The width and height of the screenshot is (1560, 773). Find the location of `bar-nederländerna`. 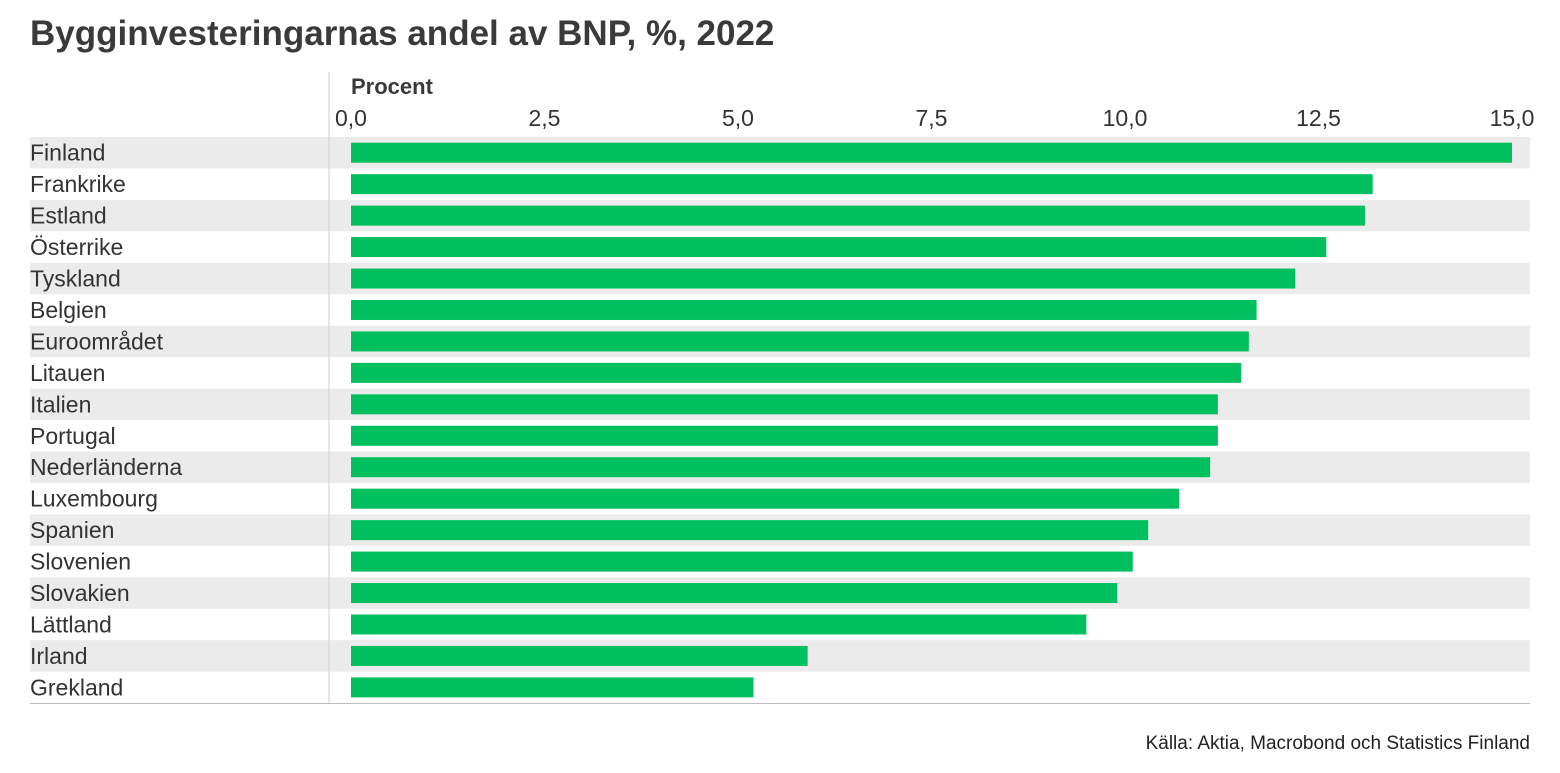

bar-nederländerna is located at coordinates (781, 467).